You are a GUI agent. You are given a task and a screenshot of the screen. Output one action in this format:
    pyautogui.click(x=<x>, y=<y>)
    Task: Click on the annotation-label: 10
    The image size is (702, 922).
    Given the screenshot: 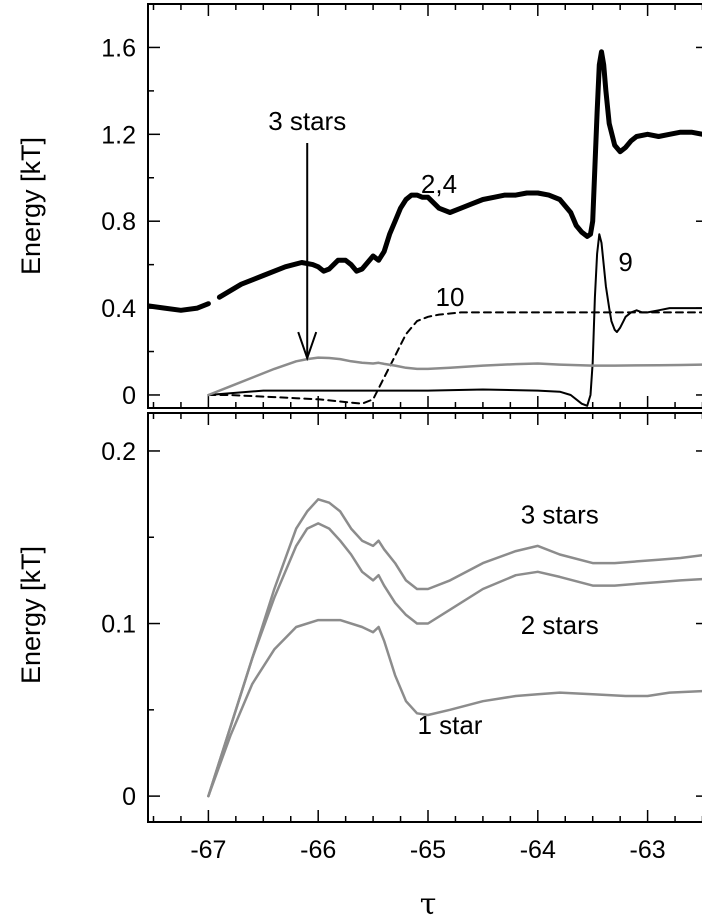 What is the action you would take?
    pyautogui.click(x=449, y=297)
    